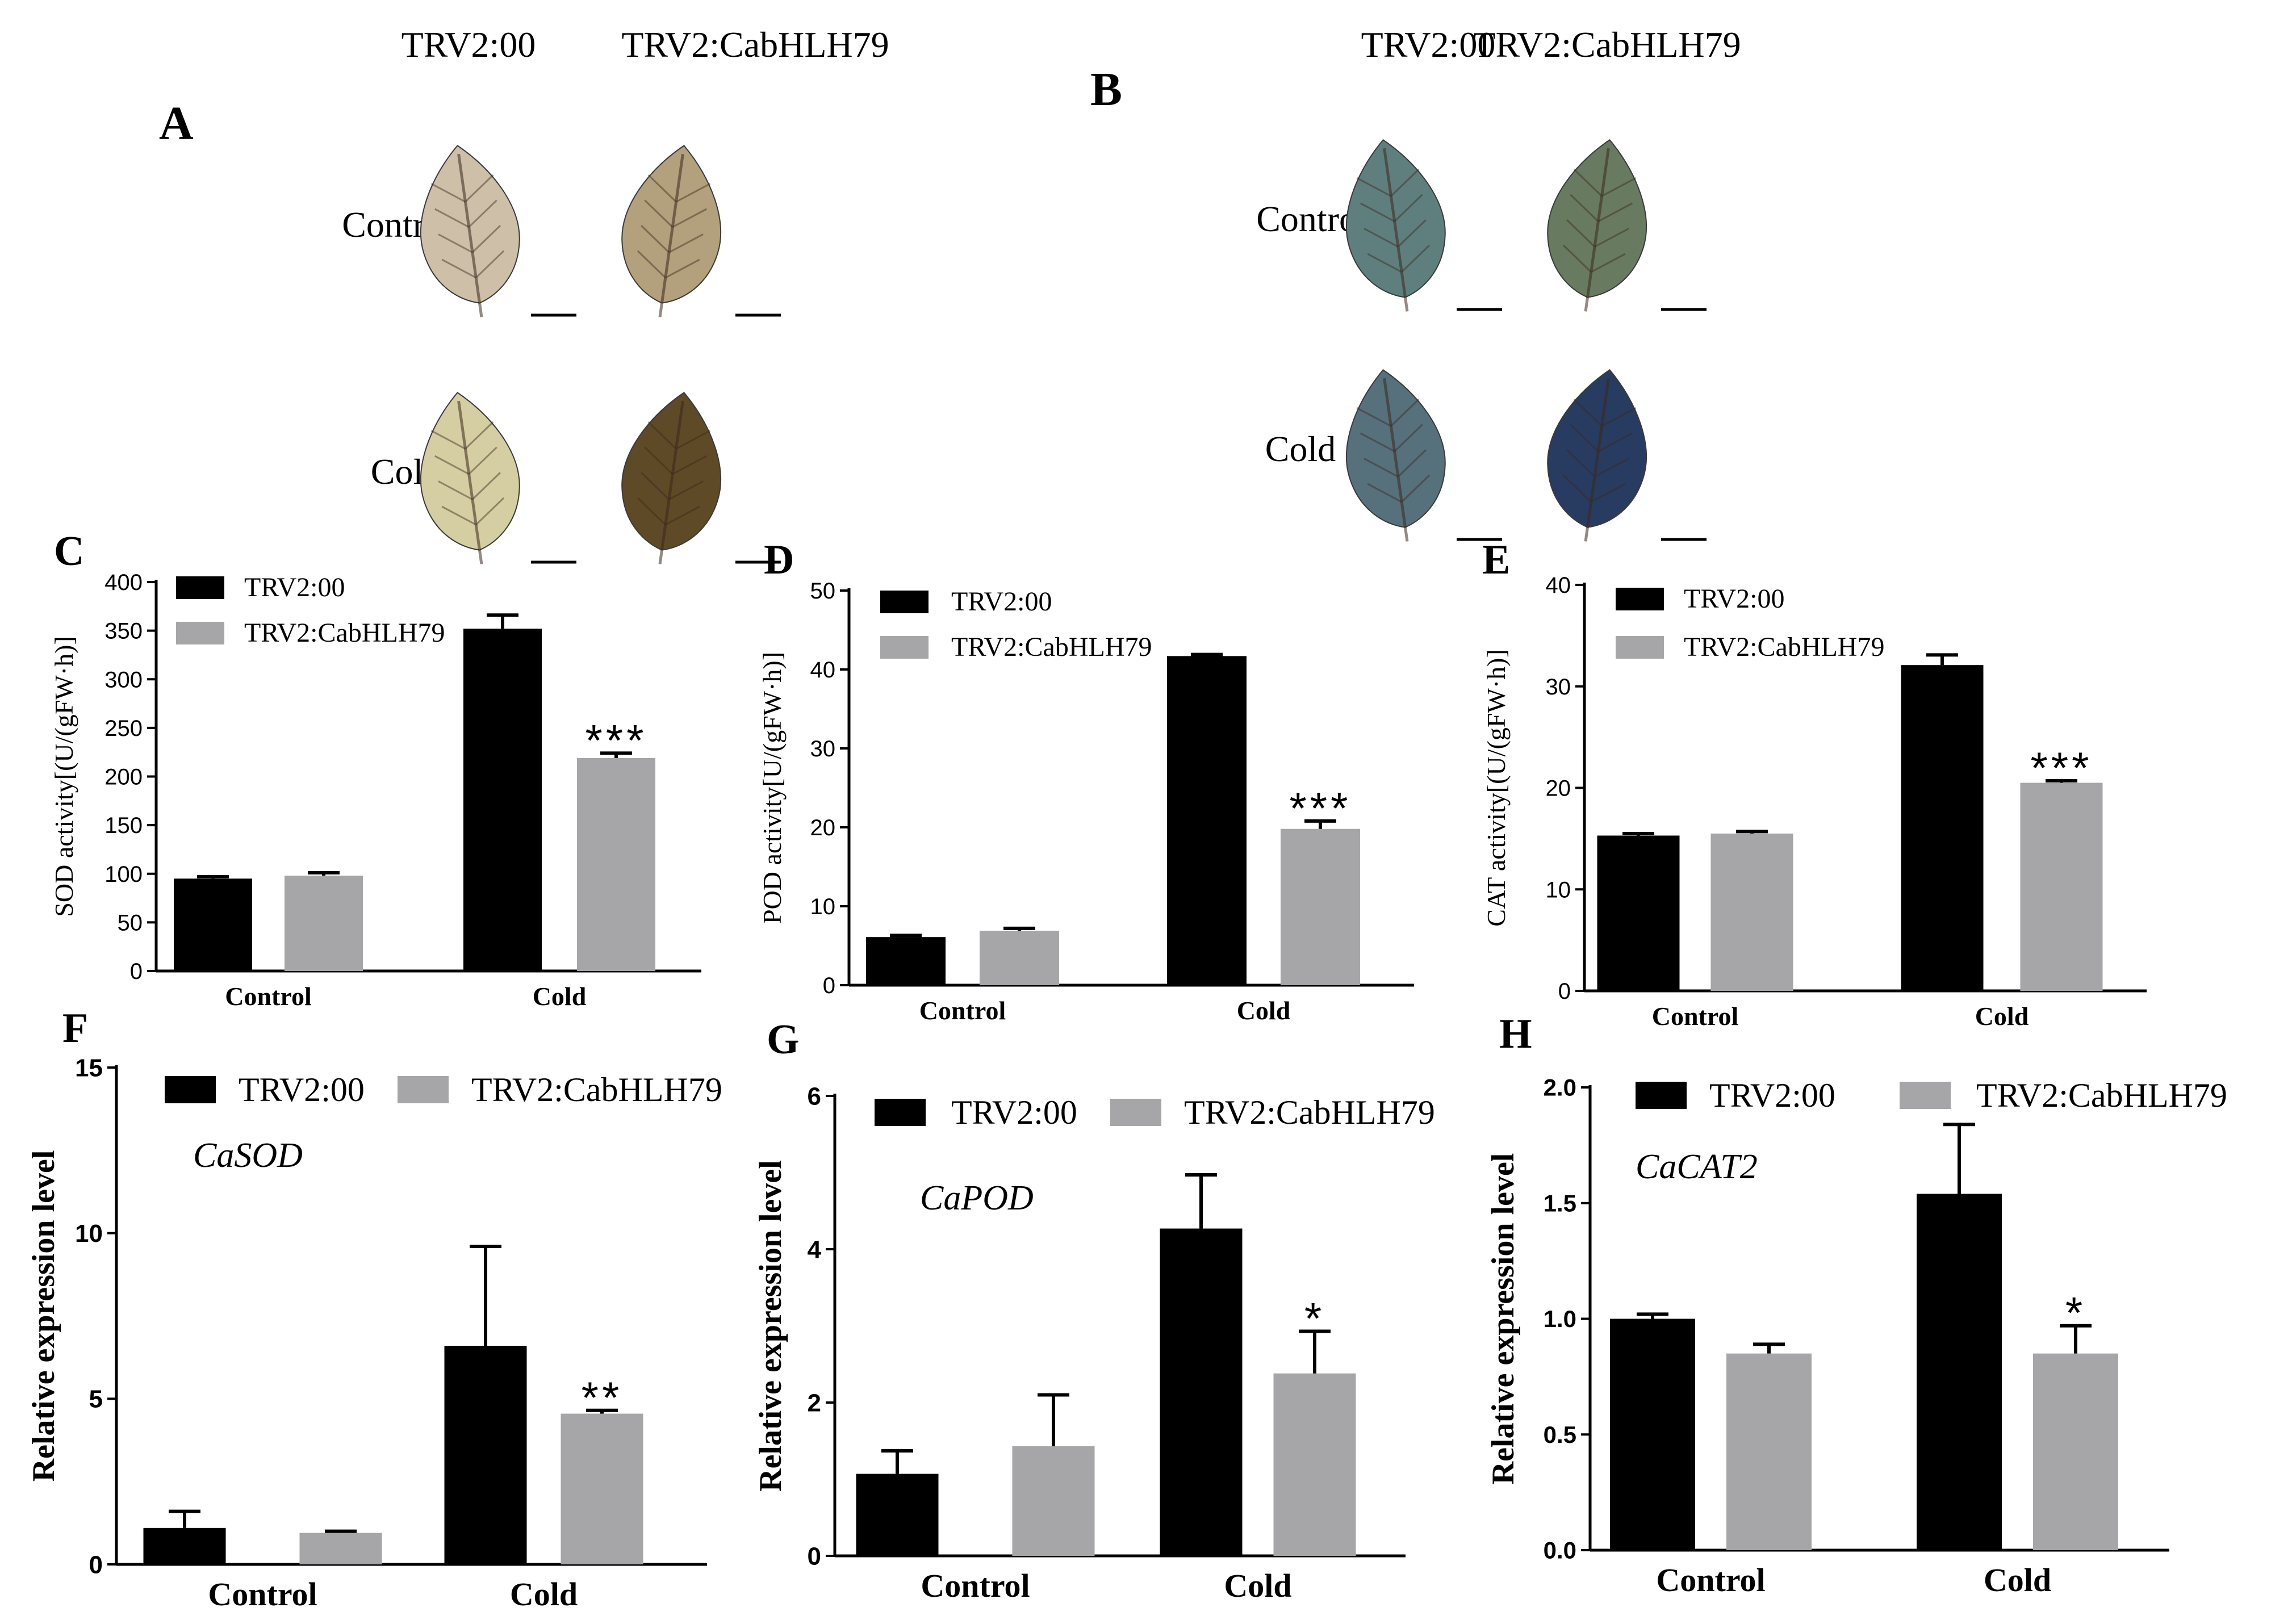  Describe the element at coordinates (814, 1096) in the screenshot. I see `y-tick-label: 6` at that location.